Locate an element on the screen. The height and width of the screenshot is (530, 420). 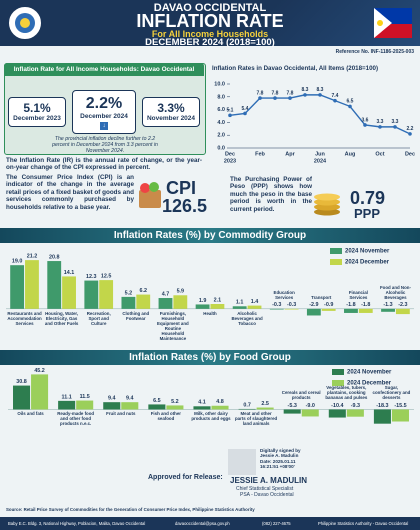
data-label: 20.8 is located at coordinates (54, 257).